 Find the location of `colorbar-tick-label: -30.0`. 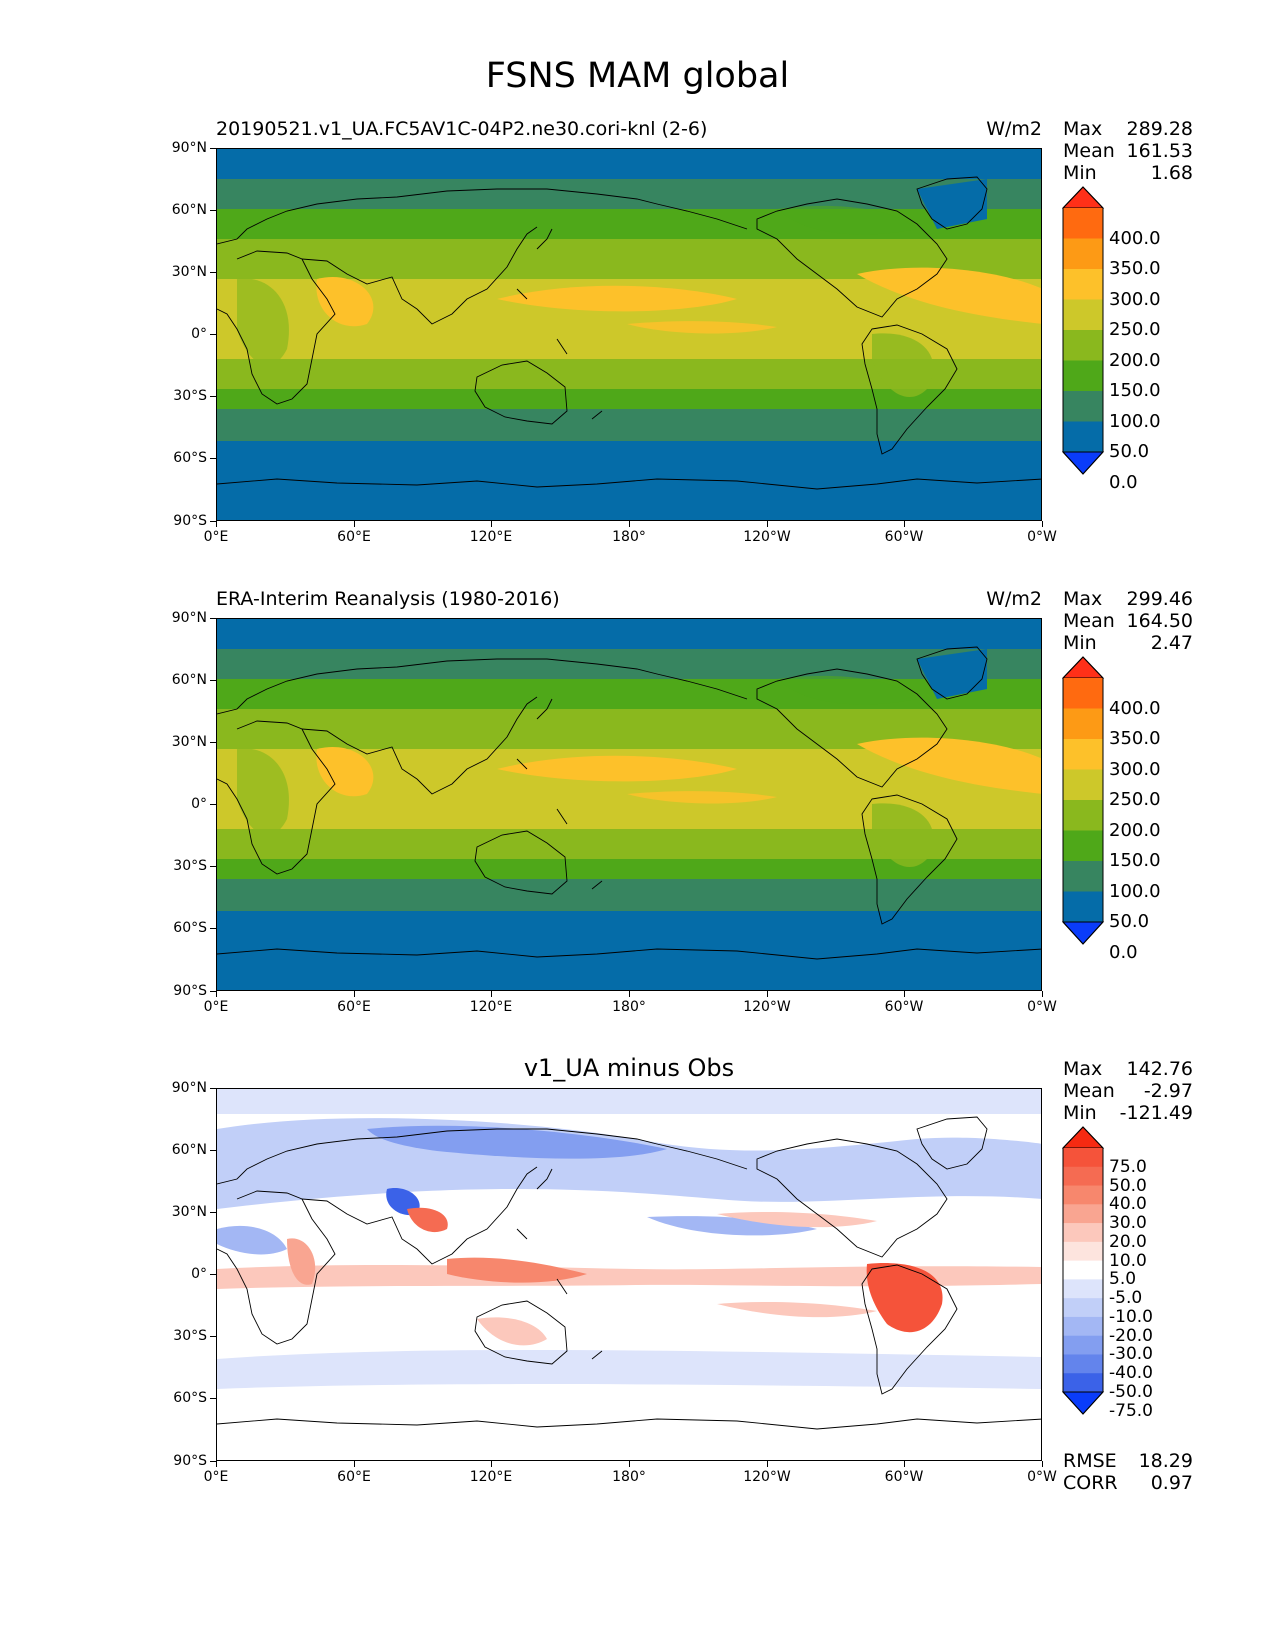

colorbar-tick-label: -30.0 is located at coordinates (1131, 1354).